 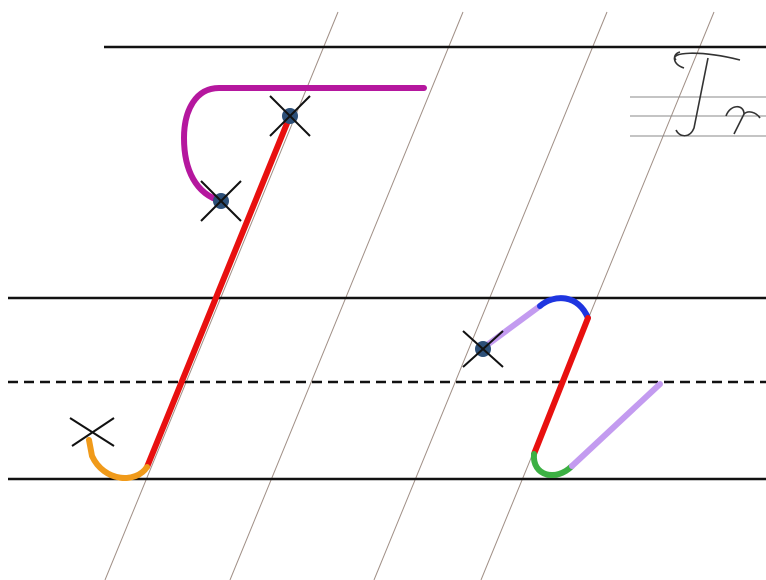 What do you see at coordinates (561, 386) in the screenshot?
I see `down-stroke` at bounding box center [561, 386].